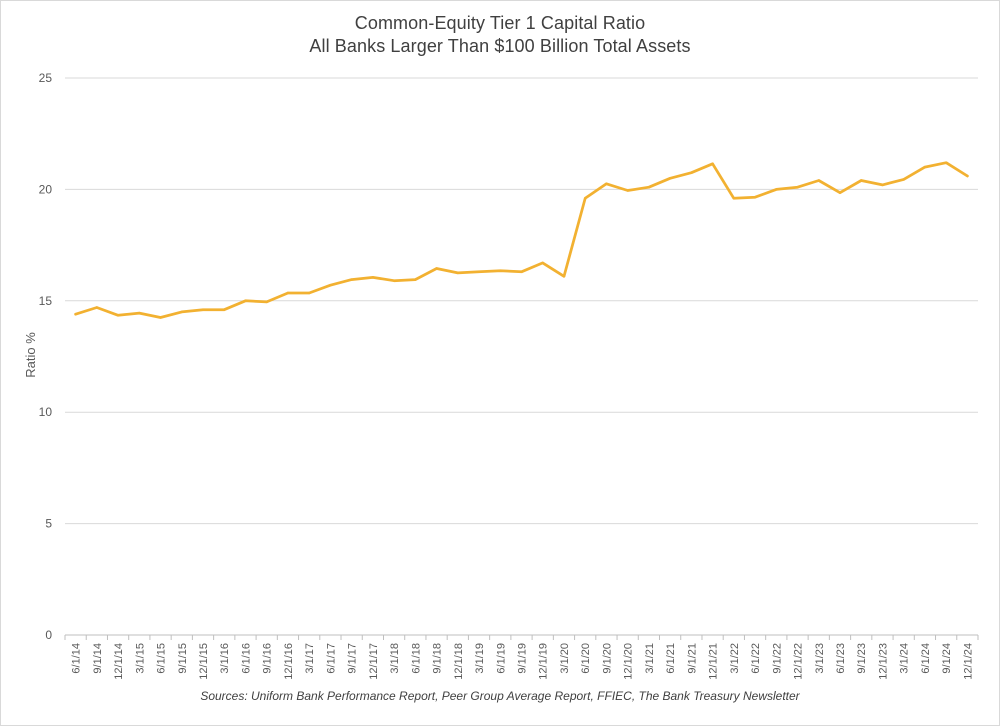 The image size is (1000, 726). What do you see at coordinates (521, 637) in the screenshot?
I see `axes` at bounding box center [521, 637].